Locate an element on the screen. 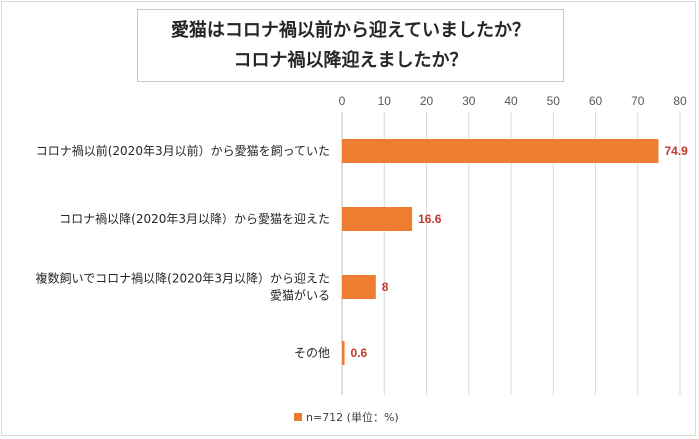  x-tick-label: 40 is located at coordinates (511, 101).